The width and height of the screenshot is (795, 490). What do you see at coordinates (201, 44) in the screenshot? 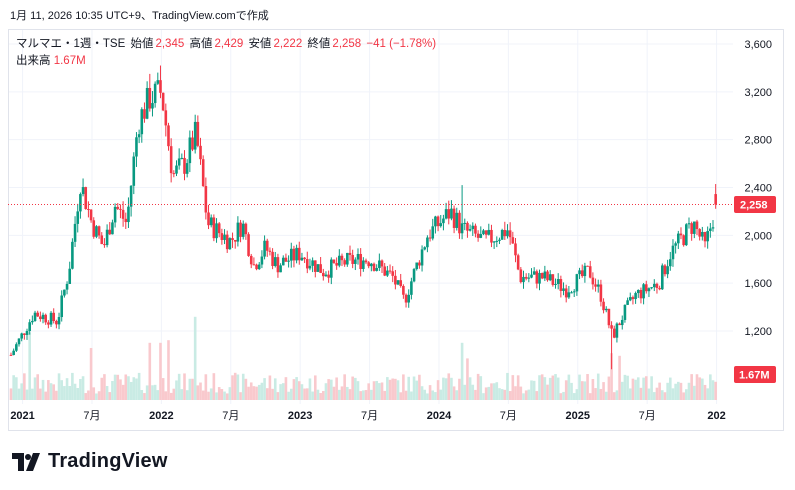
I see `high-label: 高値` at bounding box center [201, 44].